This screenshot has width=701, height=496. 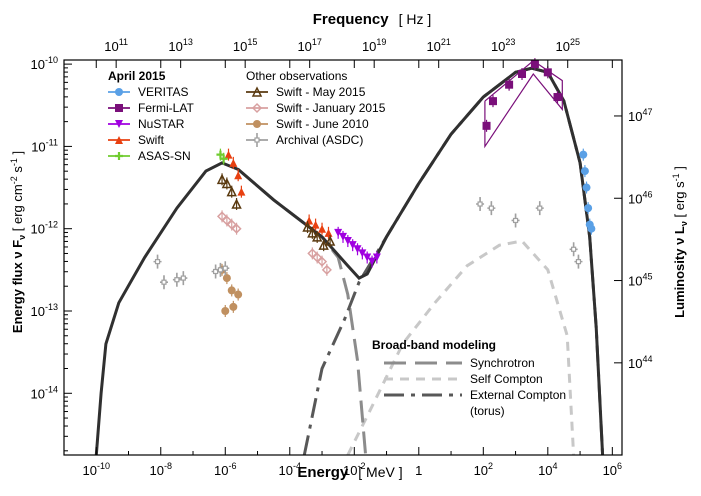 I want to click on x-tick-label: 10², so click(x=483, y=469).